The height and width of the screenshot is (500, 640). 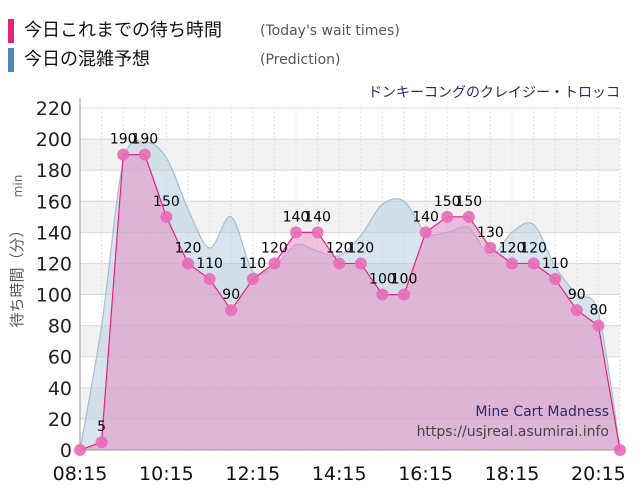 I want to click on y-axis-unit: min, so click(x=18, y=186).